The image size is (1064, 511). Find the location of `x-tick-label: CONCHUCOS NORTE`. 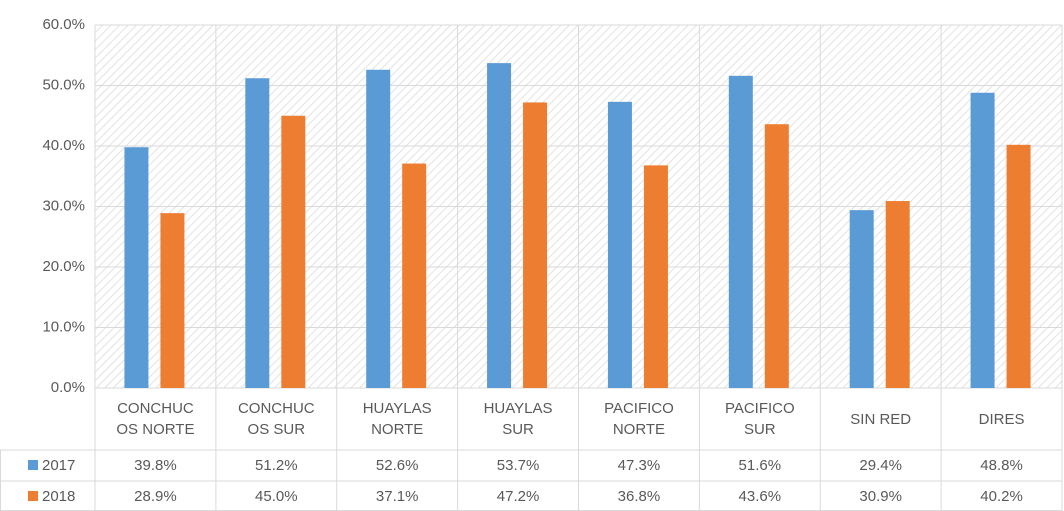

x-tick-label: CONCHUCOS NORTE is located at coordinates (155, 419).